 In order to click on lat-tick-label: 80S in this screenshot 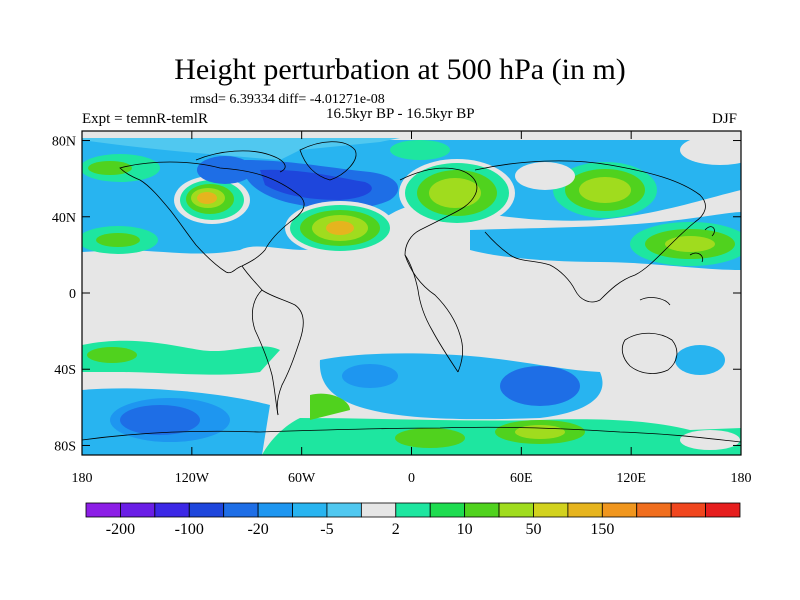, I will do `click(65, 446)`.